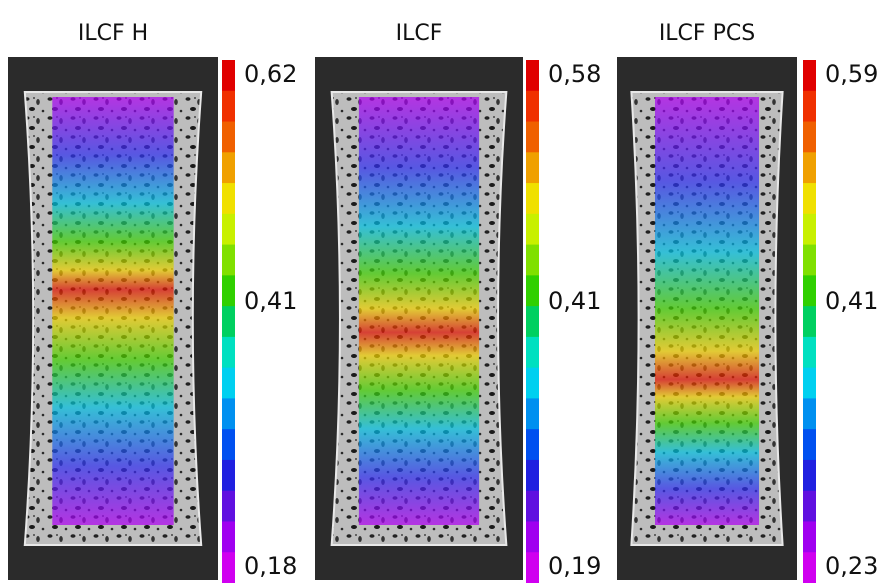 Image resolution: width=888 pixels, height=583 pixels. Describe the element at coordinates (851, 566) in the screenshot. I see `scale-min: 0,23` at that location.